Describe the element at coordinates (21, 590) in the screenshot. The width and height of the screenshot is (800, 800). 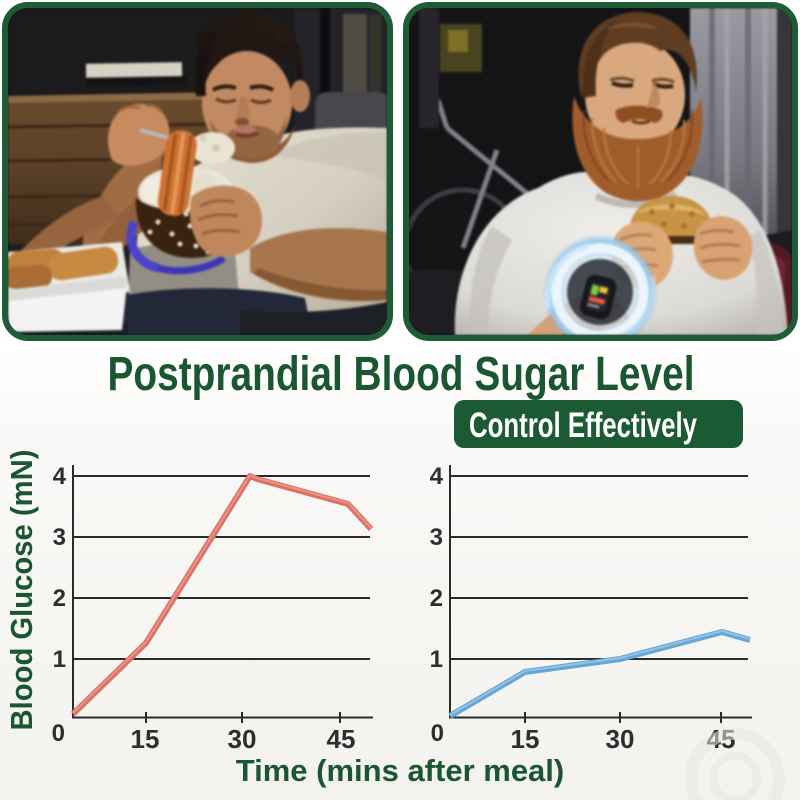
I see `svg-text: Blood Glucose (mN)` at that location.